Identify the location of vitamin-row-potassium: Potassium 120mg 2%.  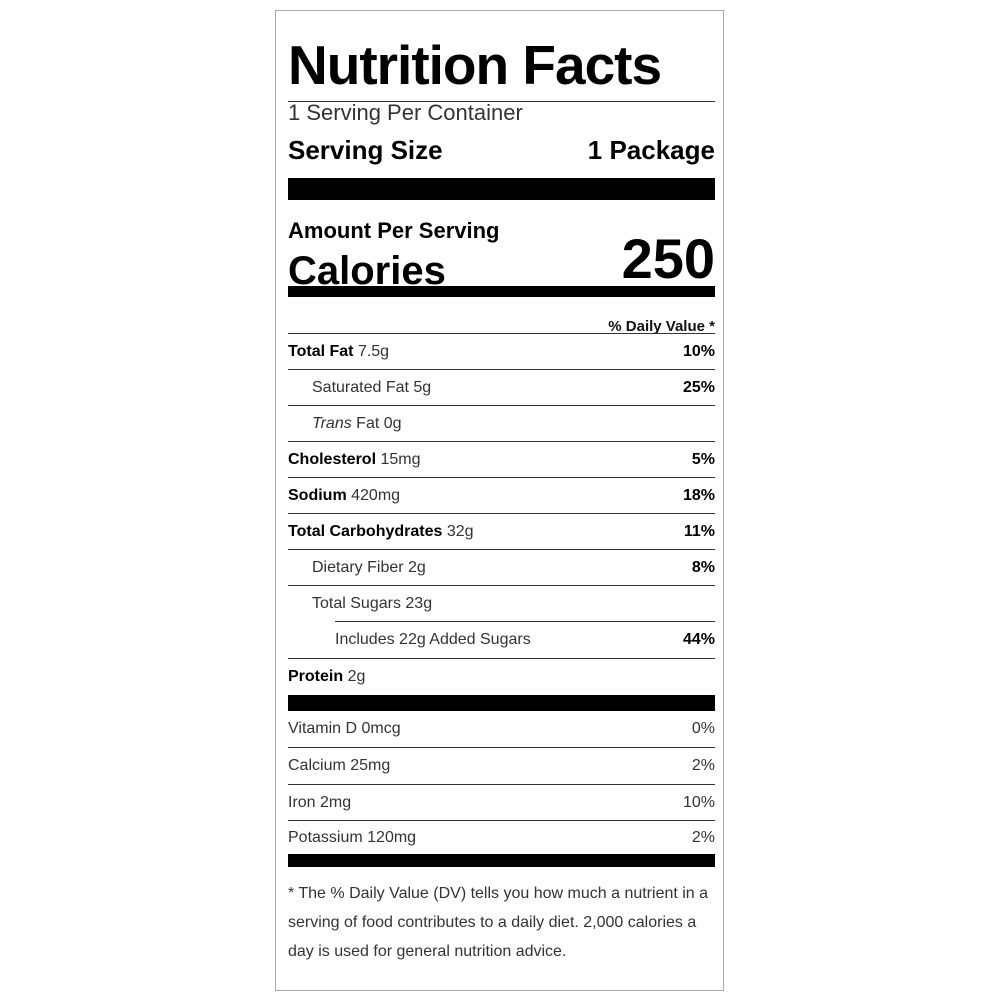
(501, 837).